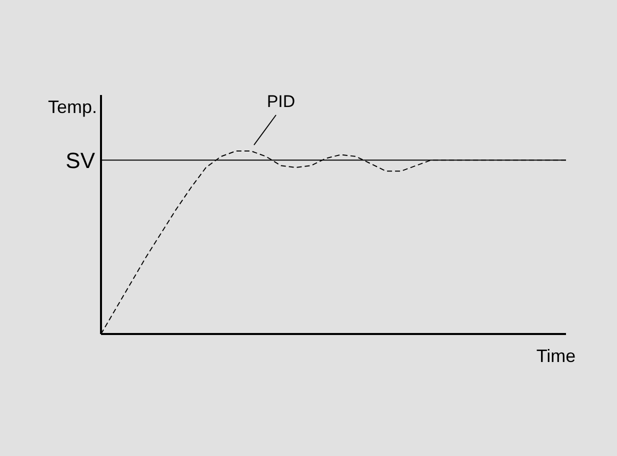 The image size is (617, 456). I want to click on y-axis-title: Temp., so click(72, 107).